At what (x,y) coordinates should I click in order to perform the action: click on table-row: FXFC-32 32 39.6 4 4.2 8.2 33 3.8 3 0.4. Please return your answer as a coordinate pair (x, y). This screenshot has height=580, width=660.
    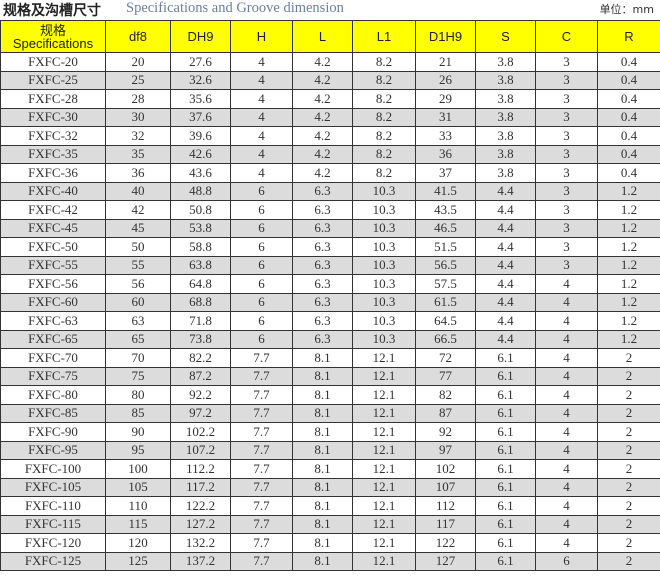
    Looking at the image, I should click on (330, 136).